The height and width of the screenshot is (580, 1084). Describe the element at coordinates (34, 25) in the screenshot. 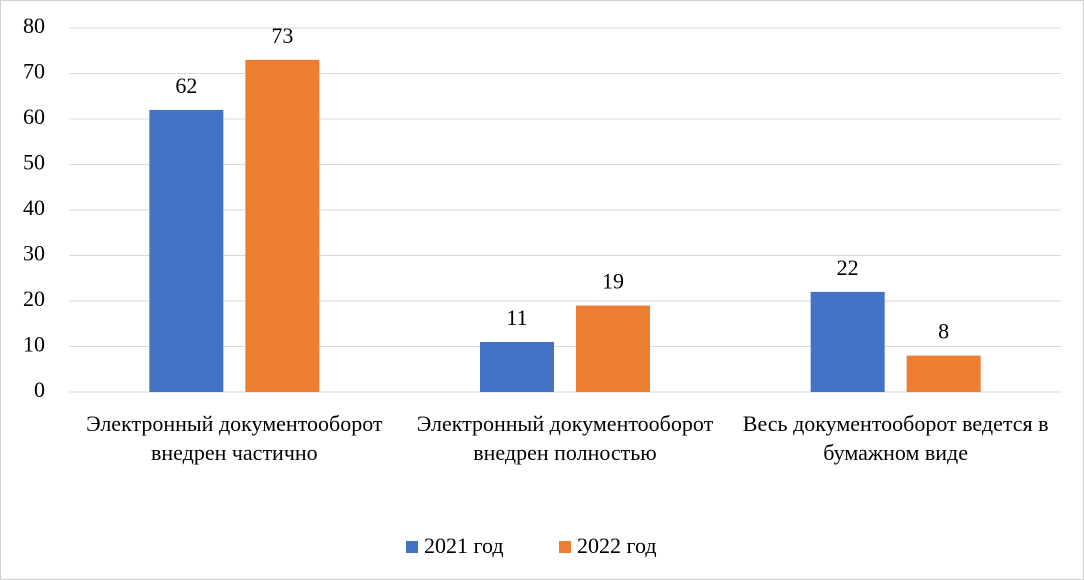

I see `y-tick-label: 80` at that location.